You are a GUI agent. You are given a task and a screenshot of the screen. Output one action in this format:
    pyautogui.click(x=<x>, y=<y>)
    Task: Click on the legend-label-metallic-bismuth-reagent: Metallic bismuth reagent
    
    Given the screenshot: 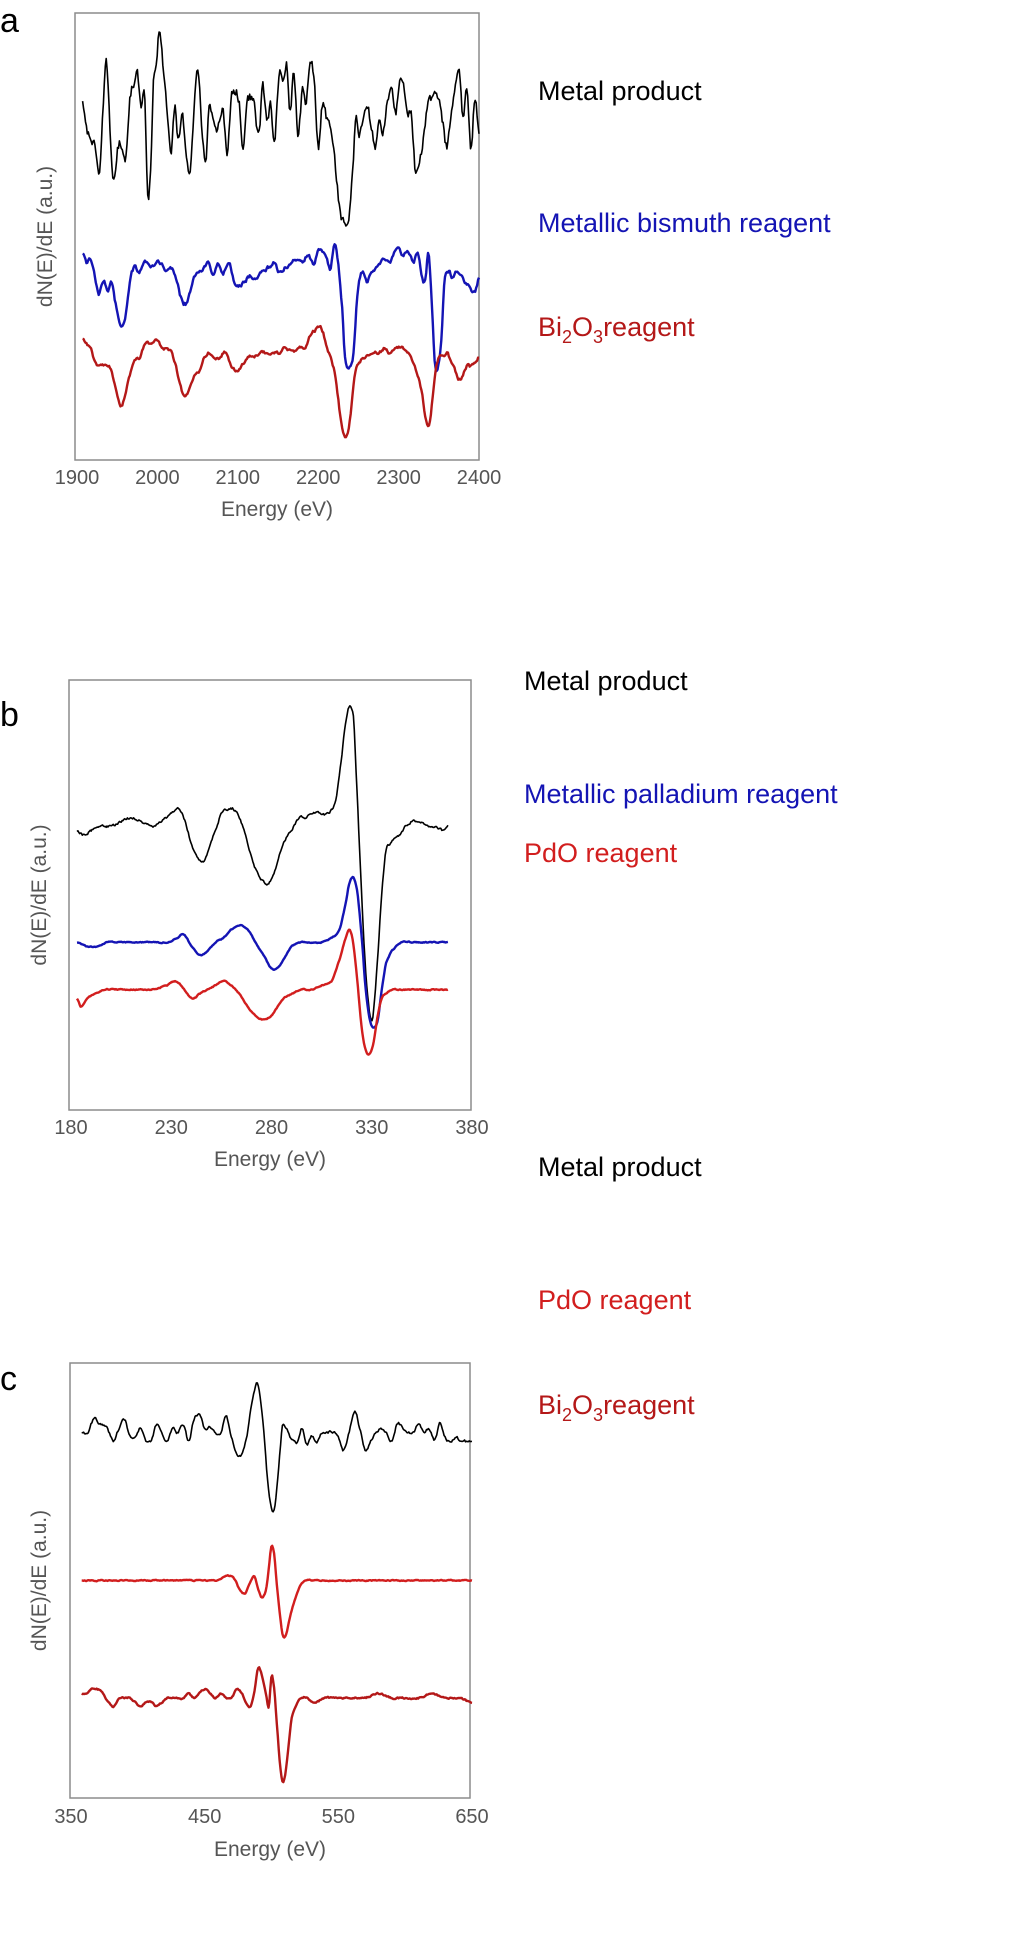 What is the action you would take?
    pyautogui.click(x=684, y=223)
    